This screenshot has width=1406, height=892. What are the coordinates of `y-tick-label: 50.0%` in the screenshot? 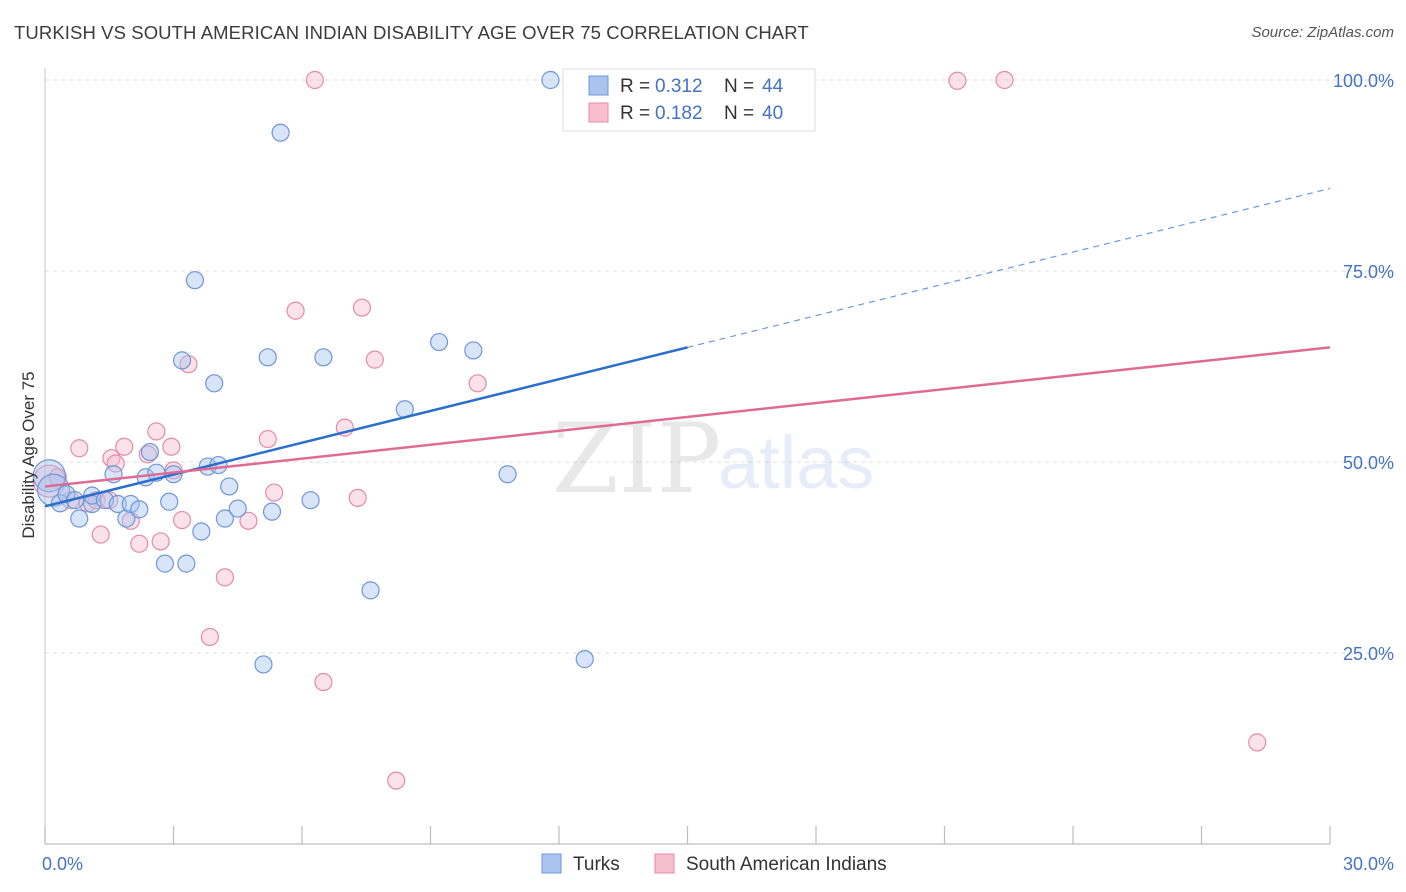 It's located at (1368, 463).